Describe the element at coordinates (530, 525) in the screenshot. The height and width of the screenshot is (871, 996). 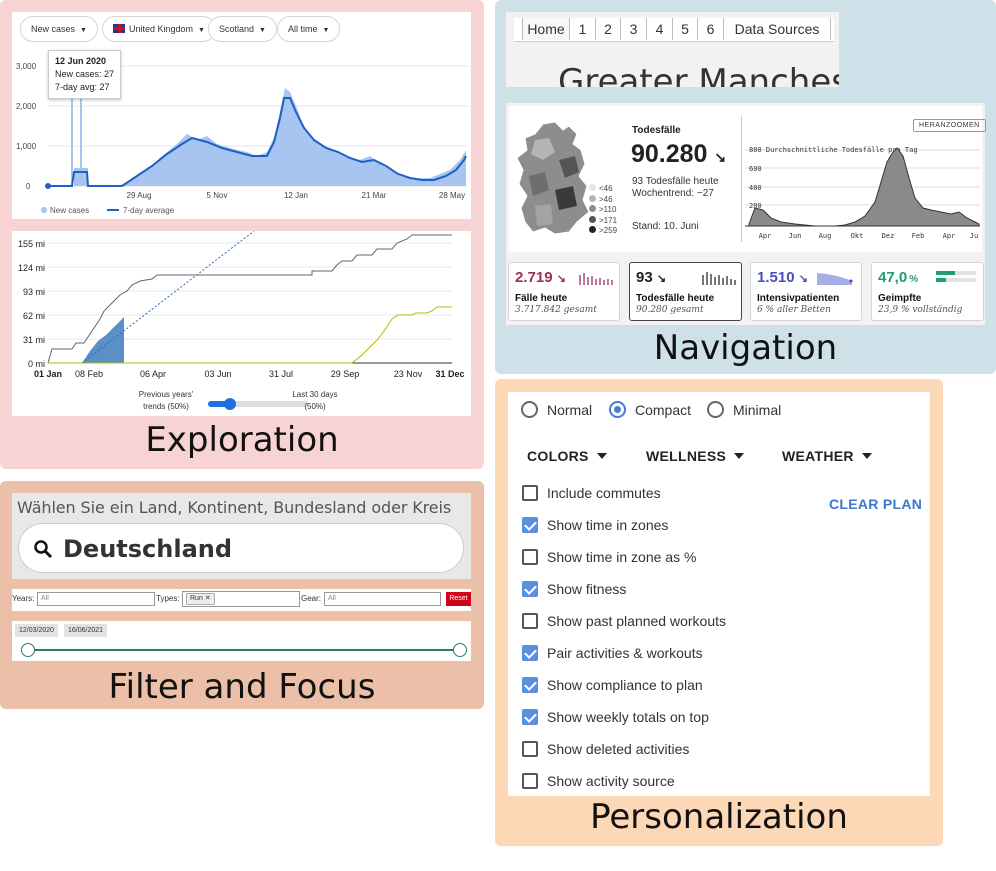
I see `checkbox-time-in-zones` at that location.